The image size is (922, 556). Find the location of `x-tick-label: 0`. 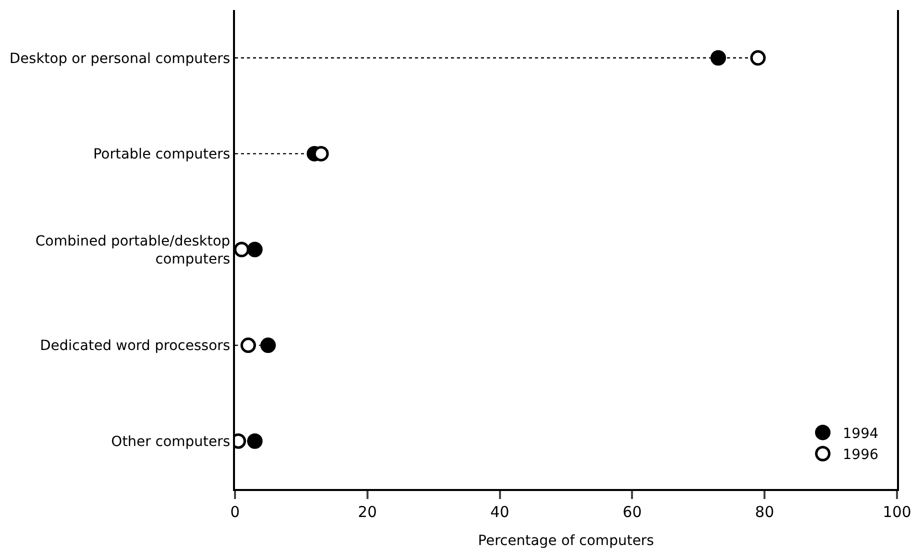

x-tick-label: 0 is located at coordinates (235, 512).